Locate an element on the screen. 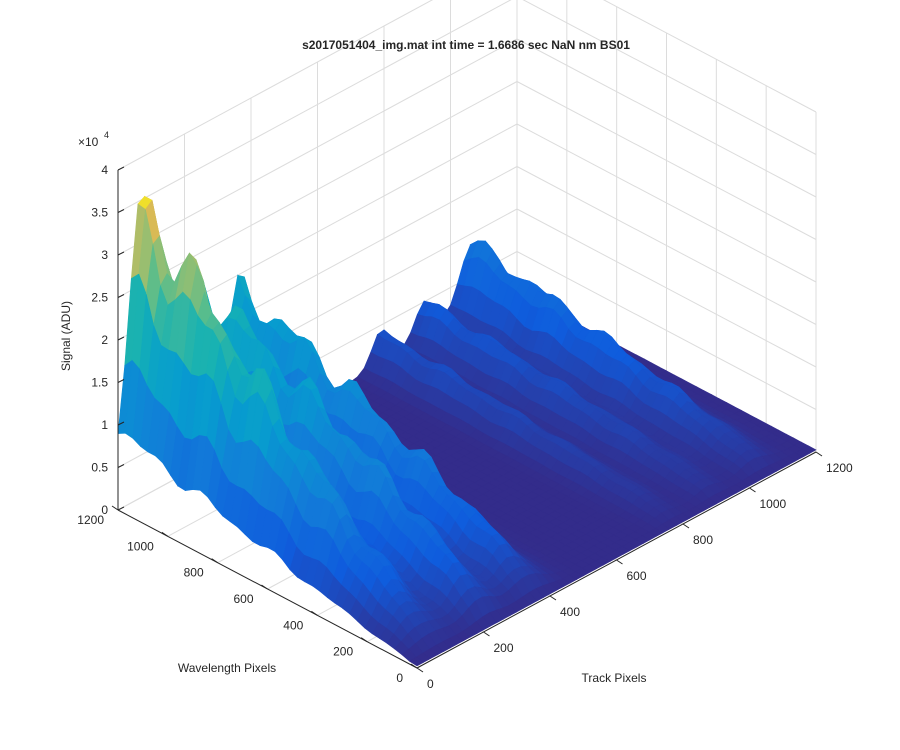  z-tick-label: 1 is located at coordinates (104, 425).